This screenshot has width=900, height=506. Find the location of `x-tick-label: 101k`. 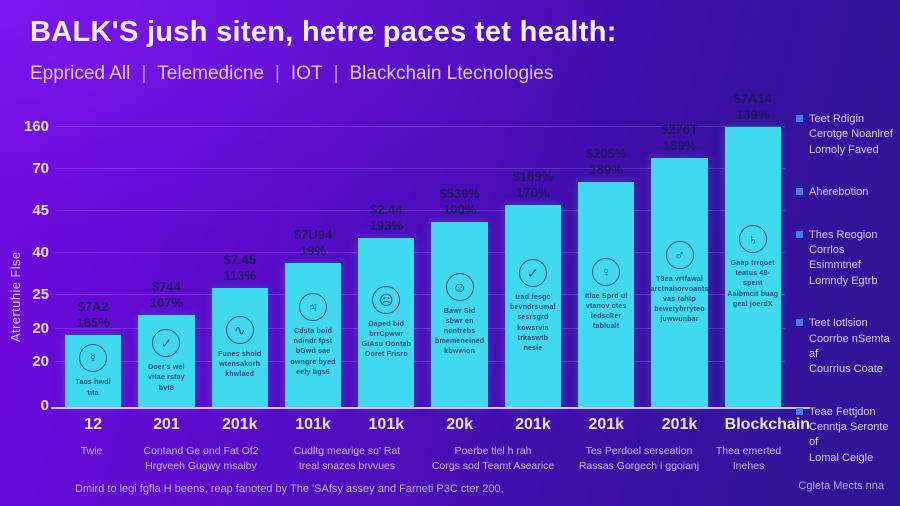

x-tick-label: 101k is located at coordinates (386, 424).